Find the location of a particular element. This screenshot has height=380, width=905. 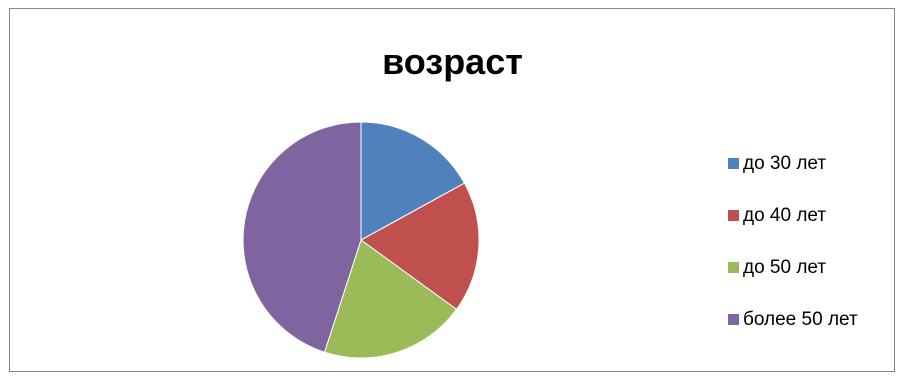

legend-label: до 30 лет is located at coordinates (785, 163).